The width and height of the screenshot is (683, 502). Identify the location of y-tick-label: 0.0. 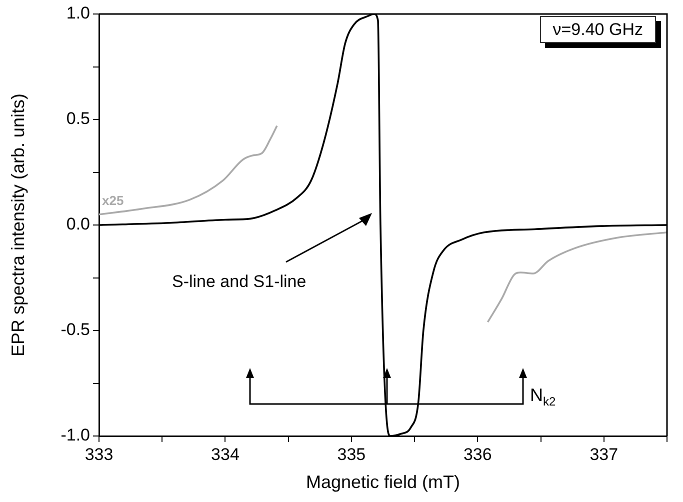
(78, 224).